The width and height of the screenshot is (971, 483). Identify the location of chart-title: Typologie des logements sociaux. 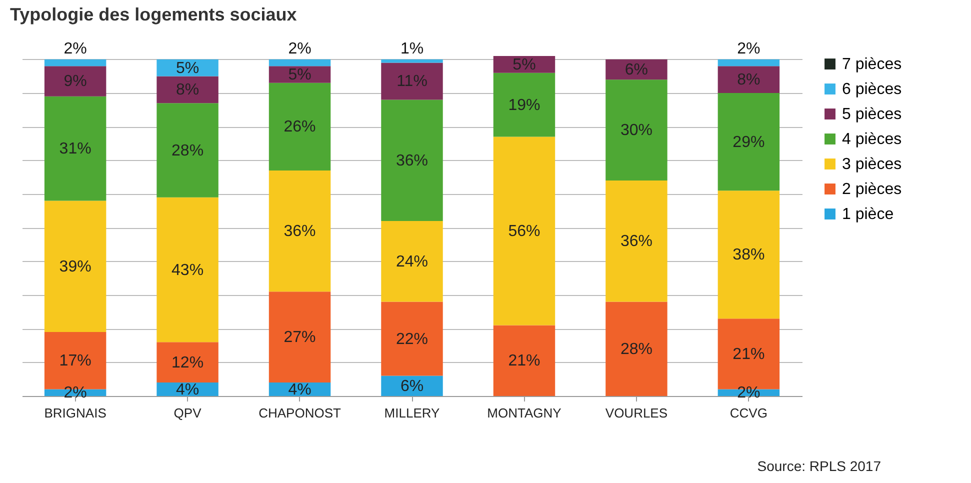
(153, 14).